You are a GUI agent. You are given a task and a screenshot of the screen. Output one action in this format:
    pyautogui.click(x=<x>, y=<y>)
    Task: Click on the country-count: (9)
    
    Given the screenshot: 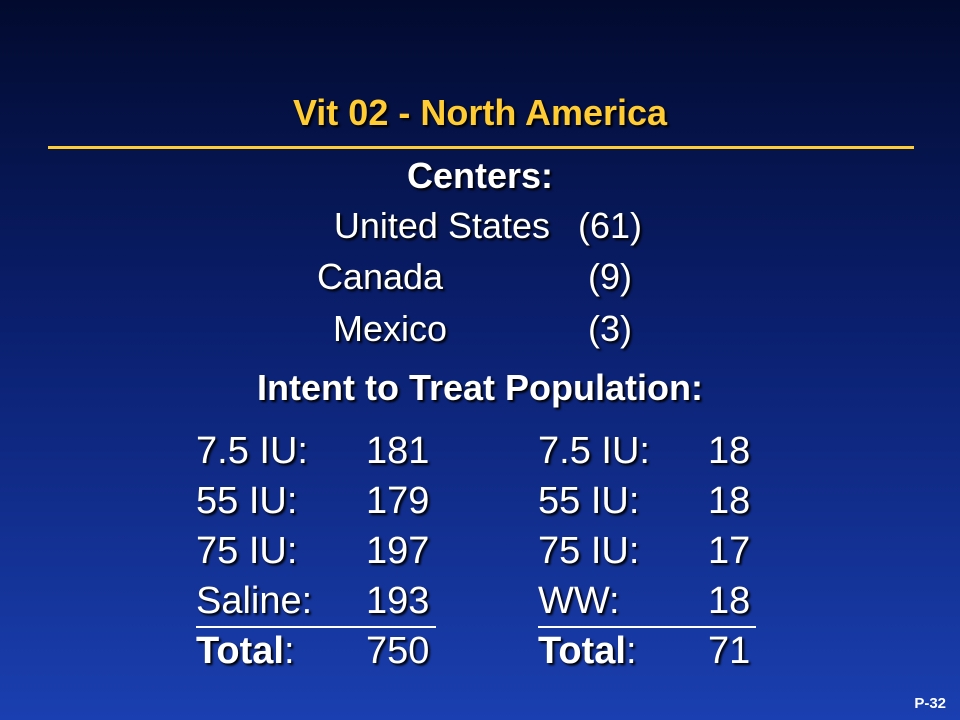 What is the action you would take?
    pyautogui.click(x=610, y=276)
    